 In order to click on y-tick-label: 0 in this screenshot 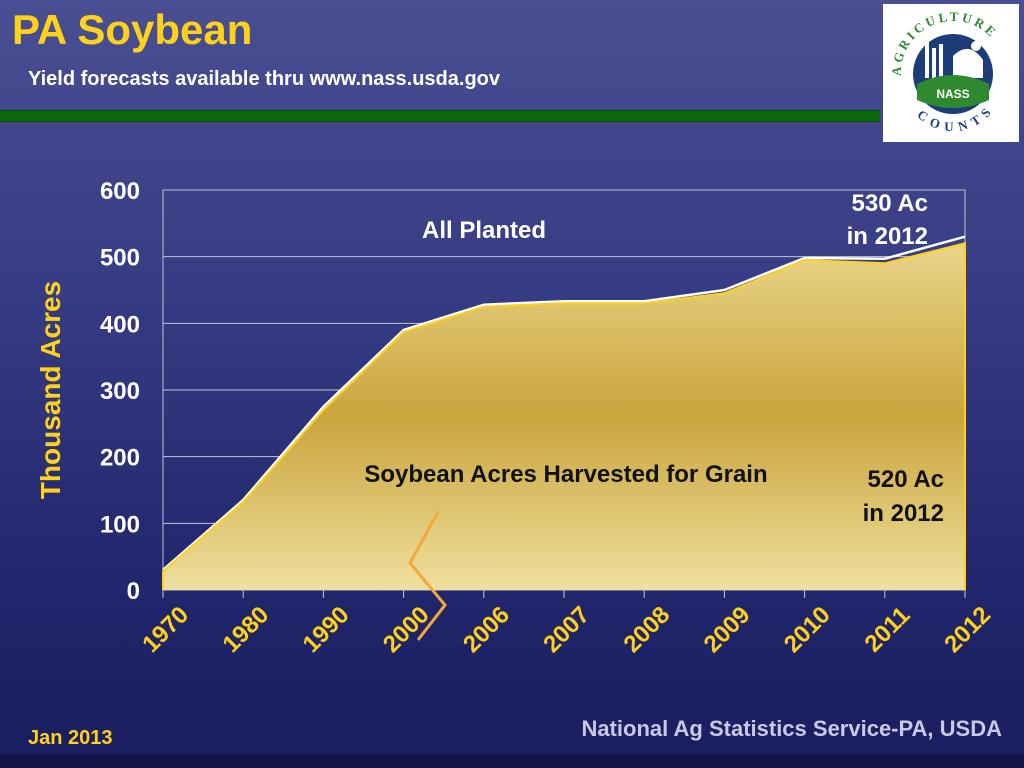, I will do `click(133, 591)`.